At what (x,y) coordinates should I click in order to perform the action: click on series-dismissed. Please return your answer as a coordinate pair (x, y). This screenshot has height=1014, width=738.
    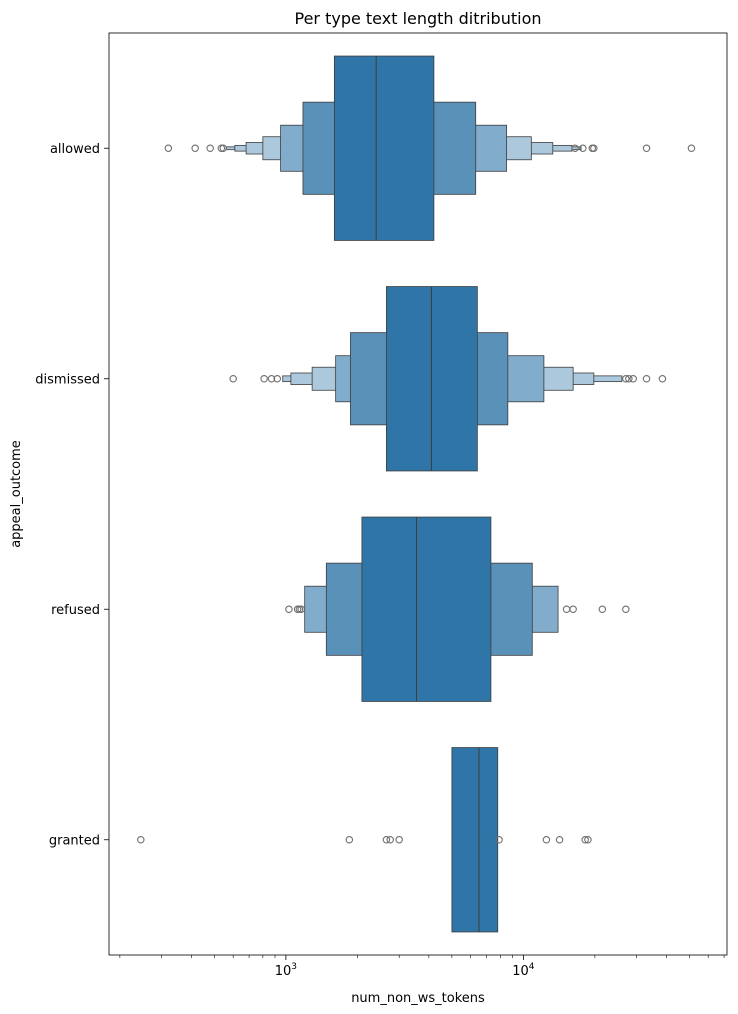
    Looking at the image, I should click on (448, 379).